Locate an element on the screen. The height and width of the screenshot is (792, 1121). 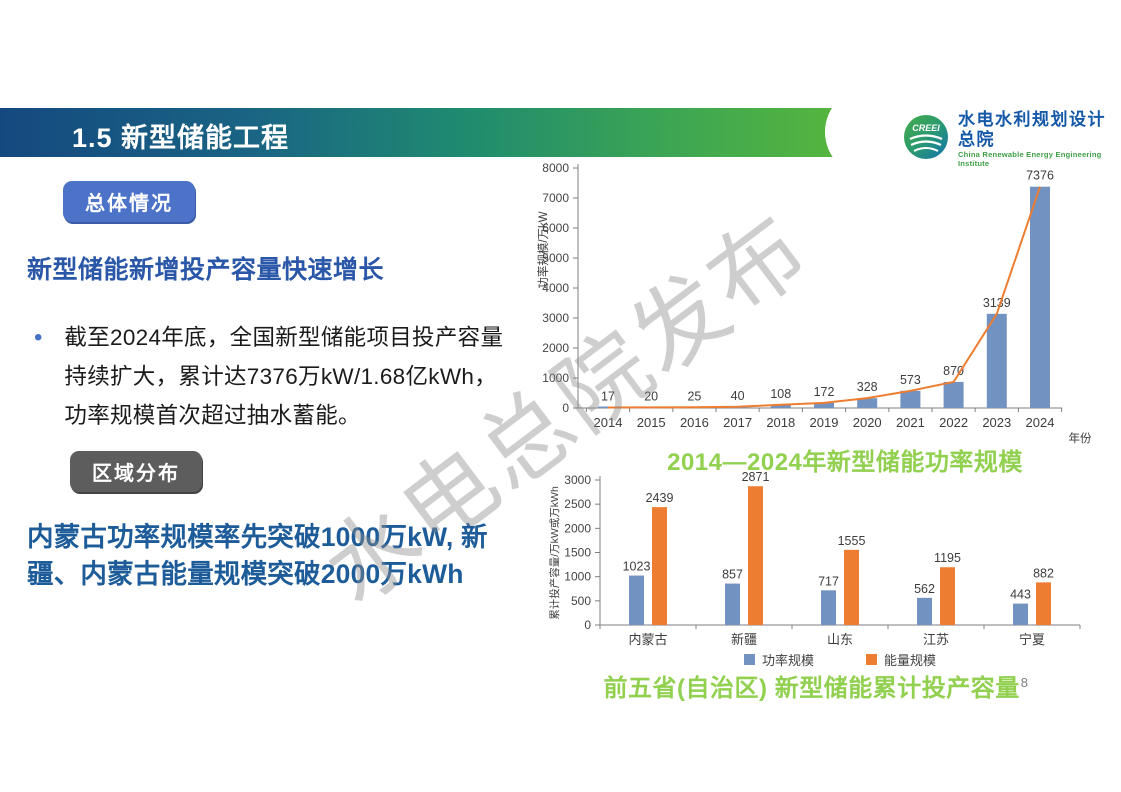
bar-value-label: 7376 is located at coordinates (1040, 176).